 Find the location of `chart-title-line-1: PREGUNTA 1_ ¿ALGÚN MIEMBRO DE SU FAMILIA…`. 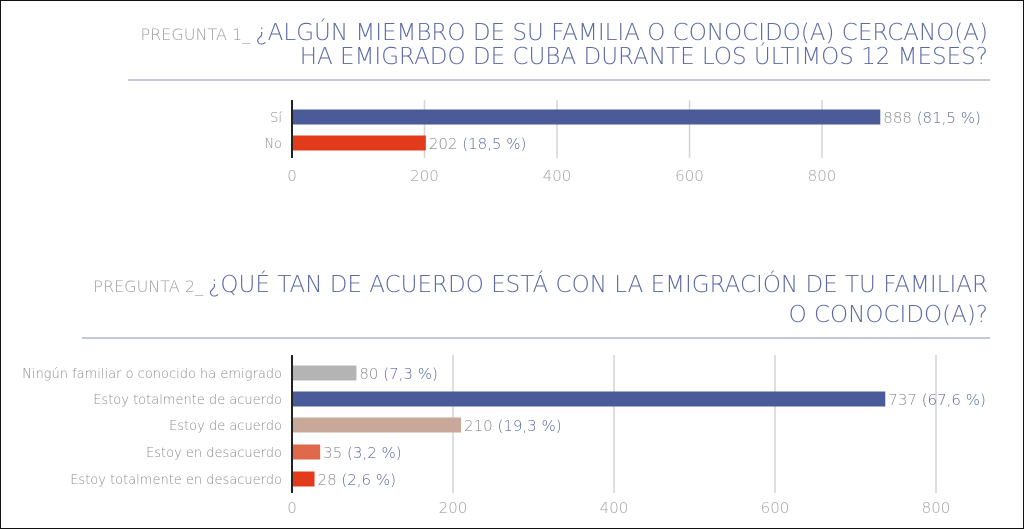

chart-title-line-1: PREGUNTA 1_ ¿ALGÚN MIEMBRO DE SU FAMILIA… is located at coordinates (564, 32).